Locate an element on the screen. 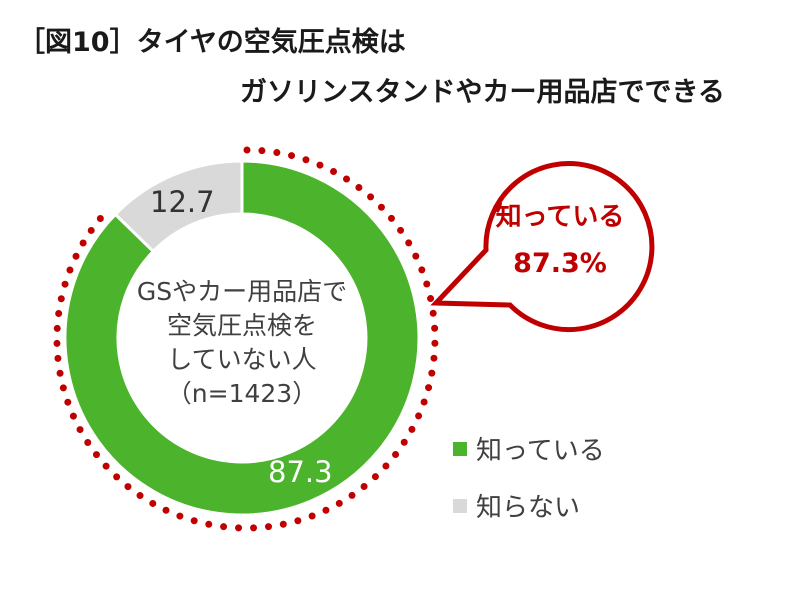 This screenshot has height=596, width=800. center-label-line1: GSやカー用品店で is located at coordinates (242, 291).